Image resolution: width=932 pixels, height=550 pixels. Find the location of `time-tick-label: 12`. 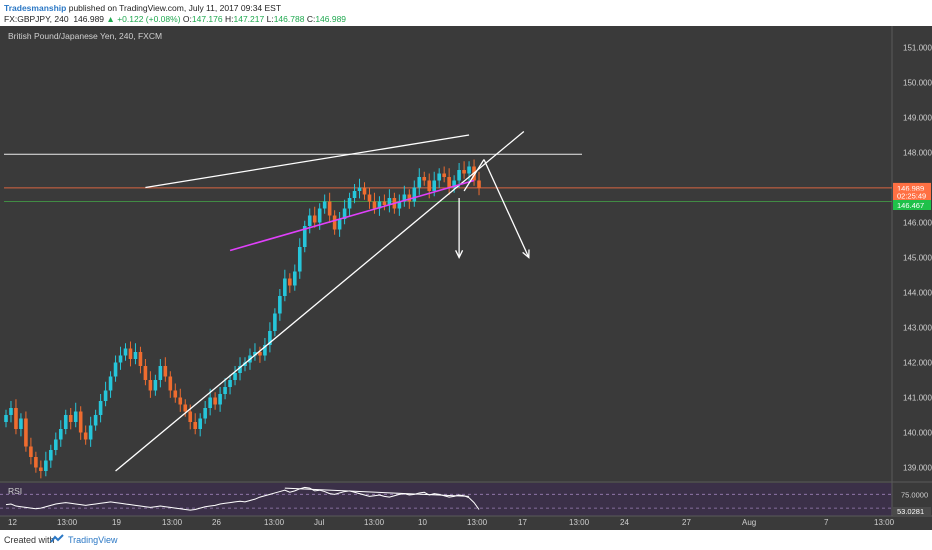

time-tick-label: 12 is located at coordinates (12, 522).